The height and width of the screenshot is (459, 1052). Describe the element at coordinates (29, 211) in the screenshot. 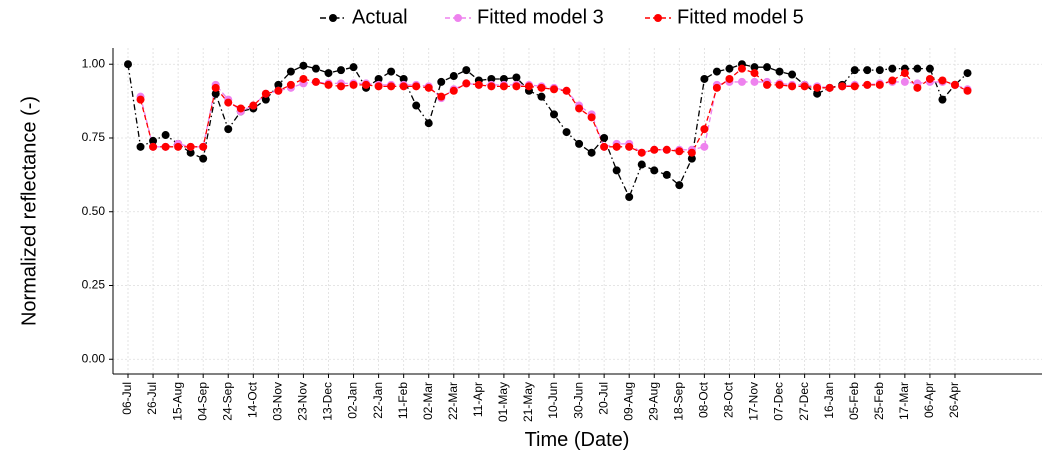

I see `y-axis-title: Normalized reflectance (-)` at that location.